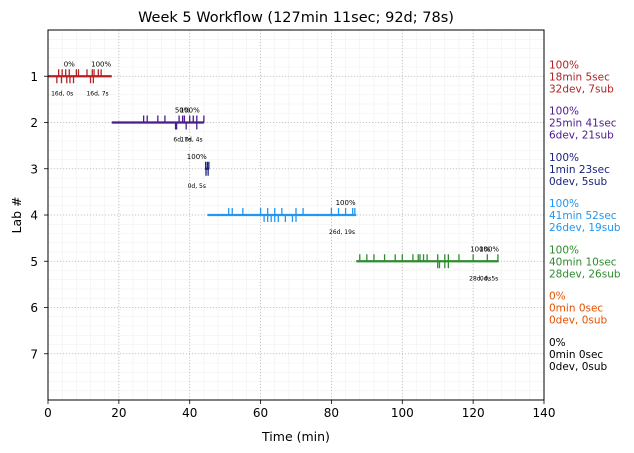 This screenshot has height=453, width=634. I want to click on lab-5-summary-line: 28dev, 26sub, so click(585, 274).